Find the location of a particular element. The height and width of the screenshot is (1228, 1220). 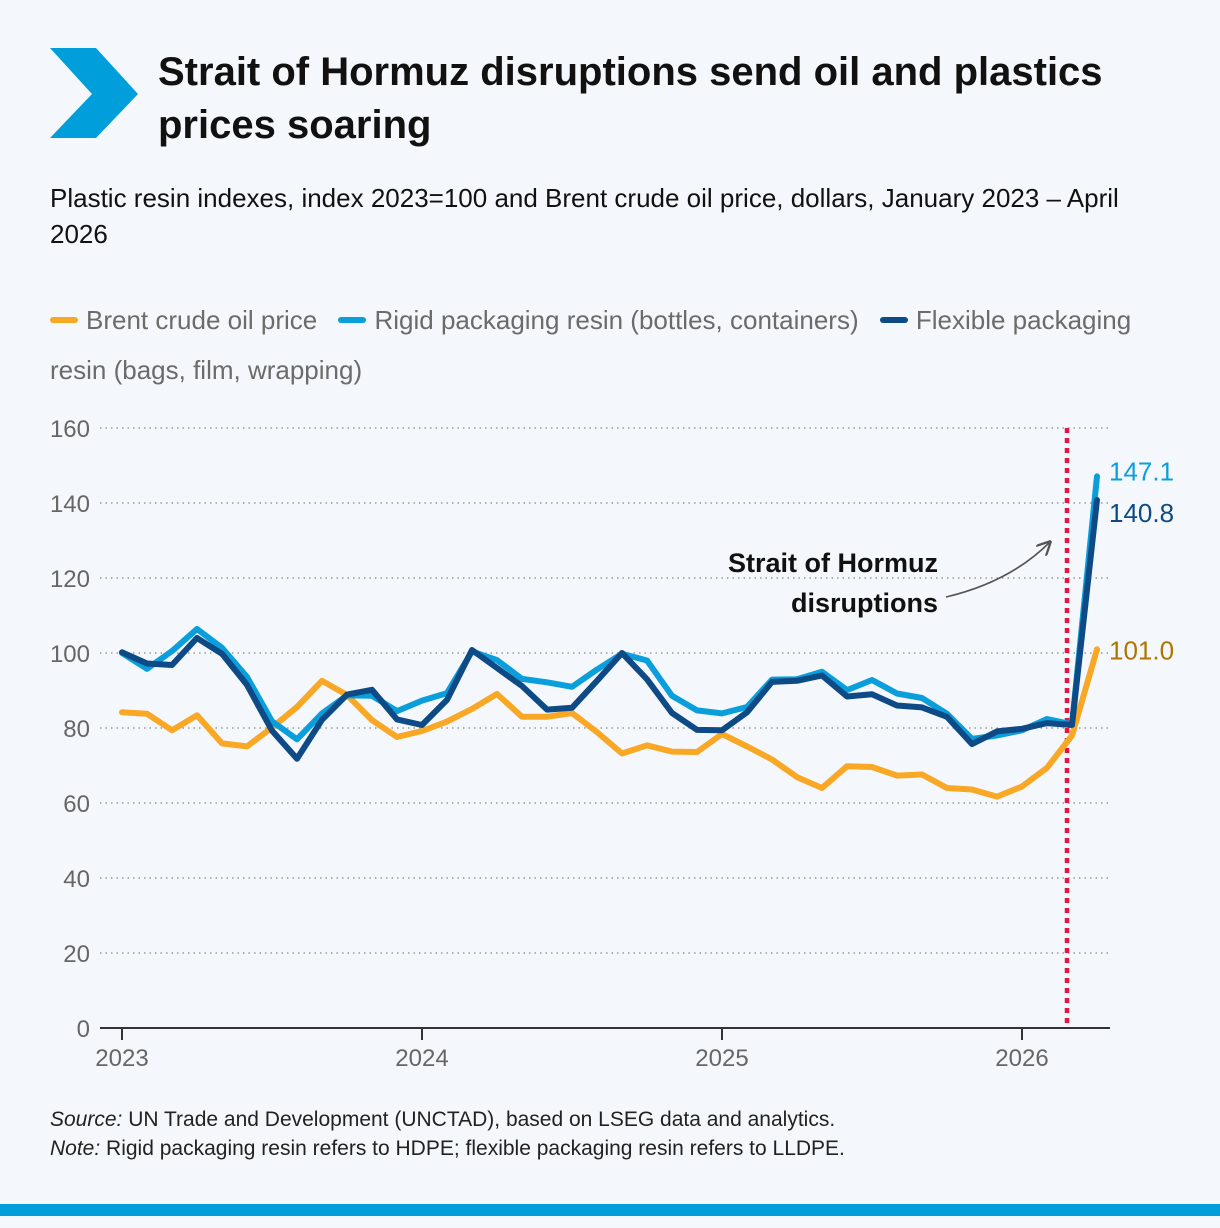

end-label-oil: 101.0 is located at coordinates (1141, 650).